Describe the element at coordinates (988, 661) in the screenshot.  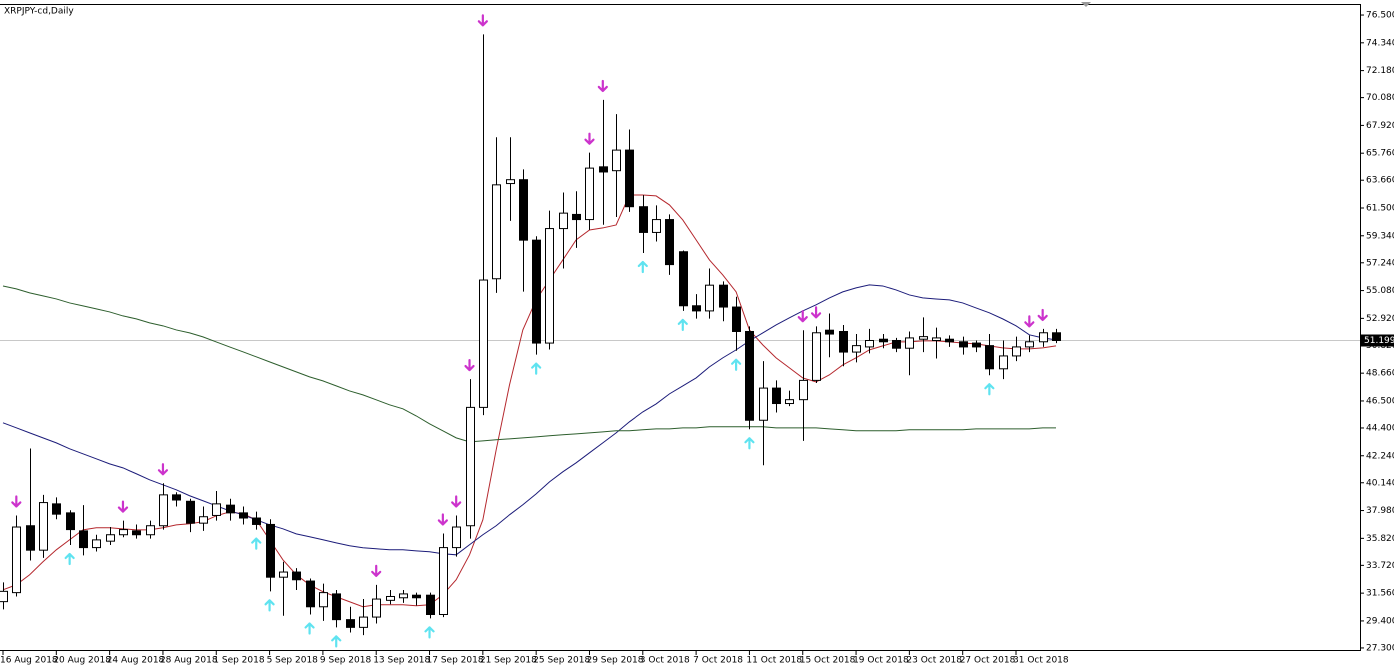
I see `x-tick-label: 27 Oct 2018` at that location.